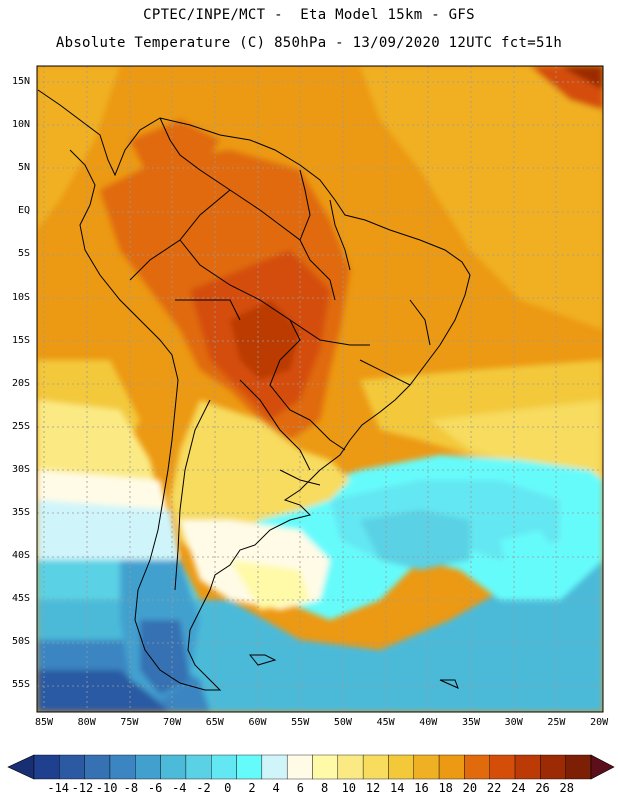 The image size is (618, 800). I want to click on colorbar-label: 28, so click(566, 788).